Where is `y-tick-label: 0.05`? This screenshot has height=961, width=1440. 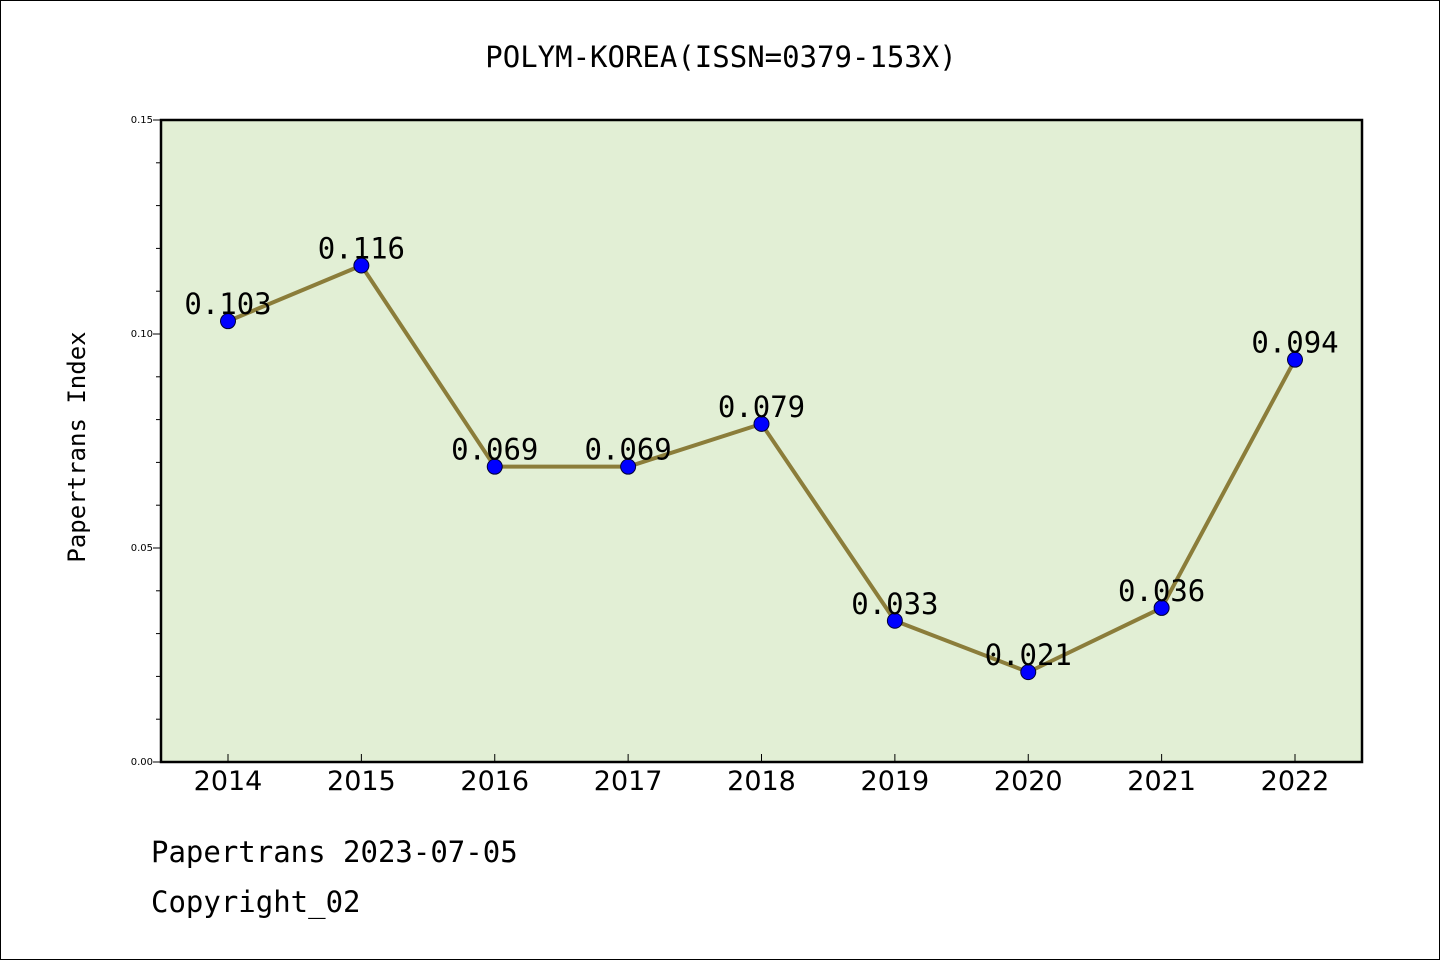 y-tick-label: 0.05 is located at coordinates (142, 548).